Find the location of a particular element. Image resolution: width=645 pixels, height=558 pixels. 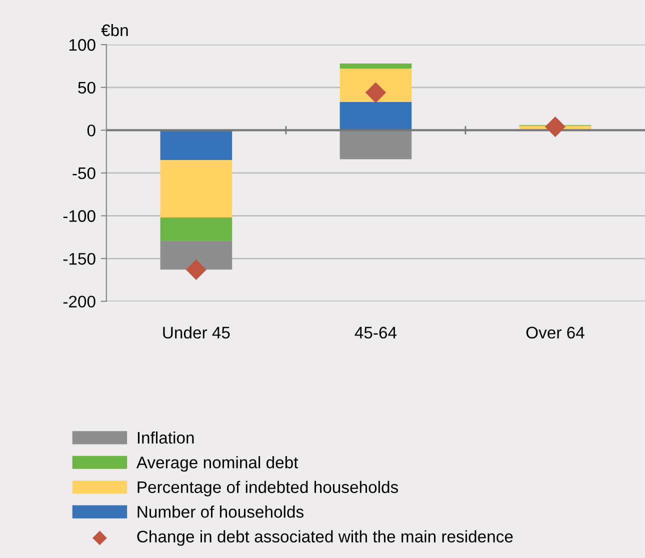

y-tick-label: 0 is located at coordinates (91, 130).